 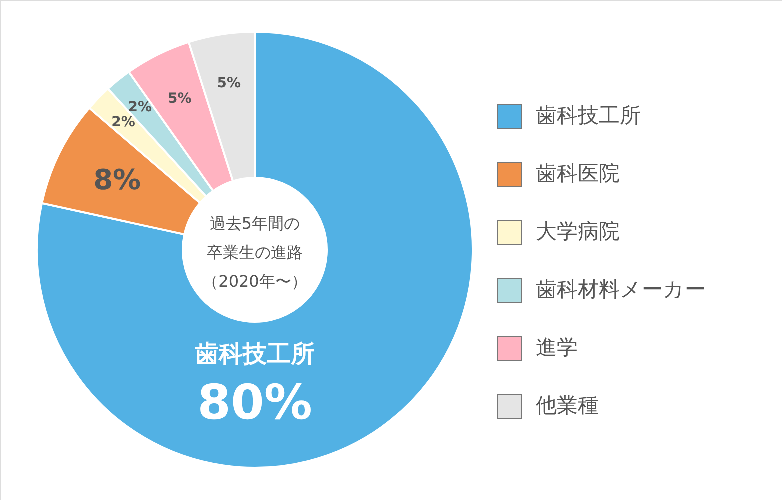 What do you see at coordinates (578, 174) in the screenshot?
I see `legend-label: 歯科医院` at bounding box center [578, 174].